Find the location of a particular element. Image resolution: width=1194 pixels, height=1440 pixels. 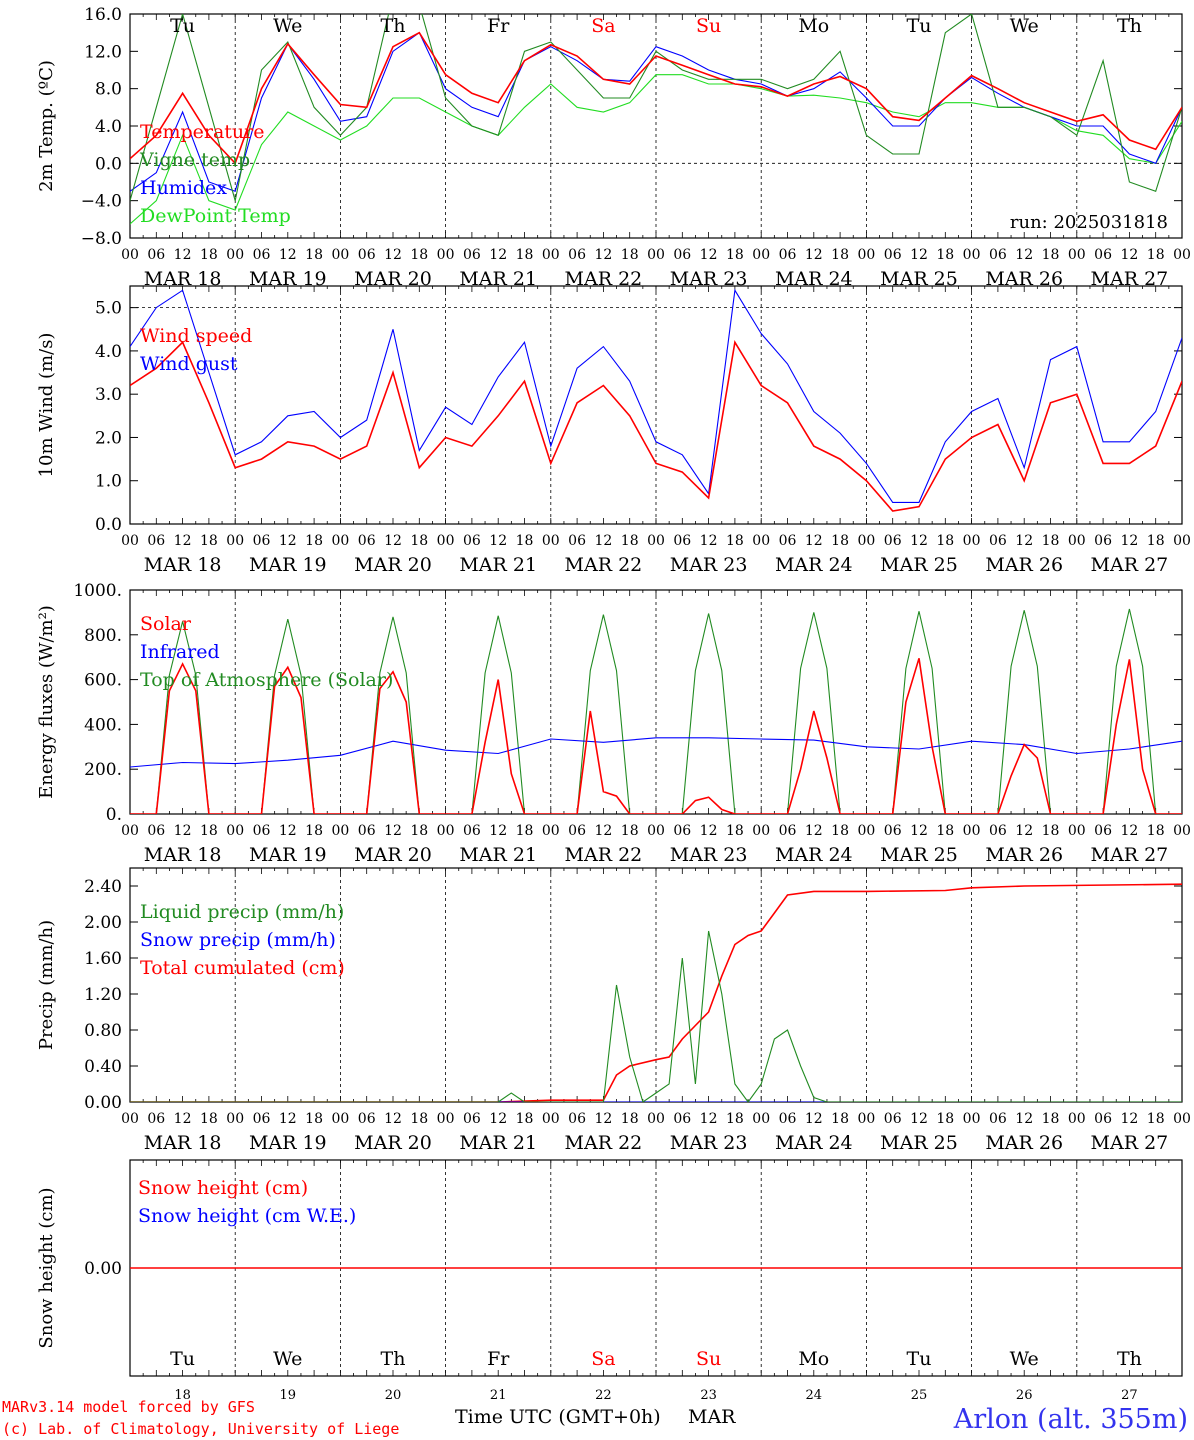

y-tick-label: 1000. is located at coordinates (97, 591).